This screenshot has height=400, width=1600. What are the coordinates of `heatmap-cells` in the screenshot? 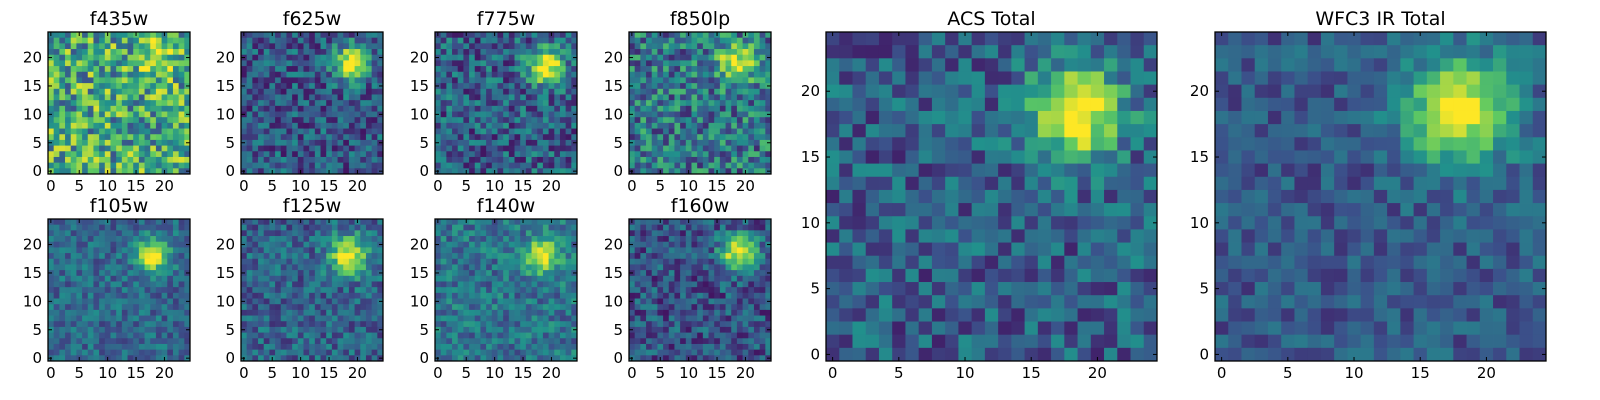 It's located at (506, 290).